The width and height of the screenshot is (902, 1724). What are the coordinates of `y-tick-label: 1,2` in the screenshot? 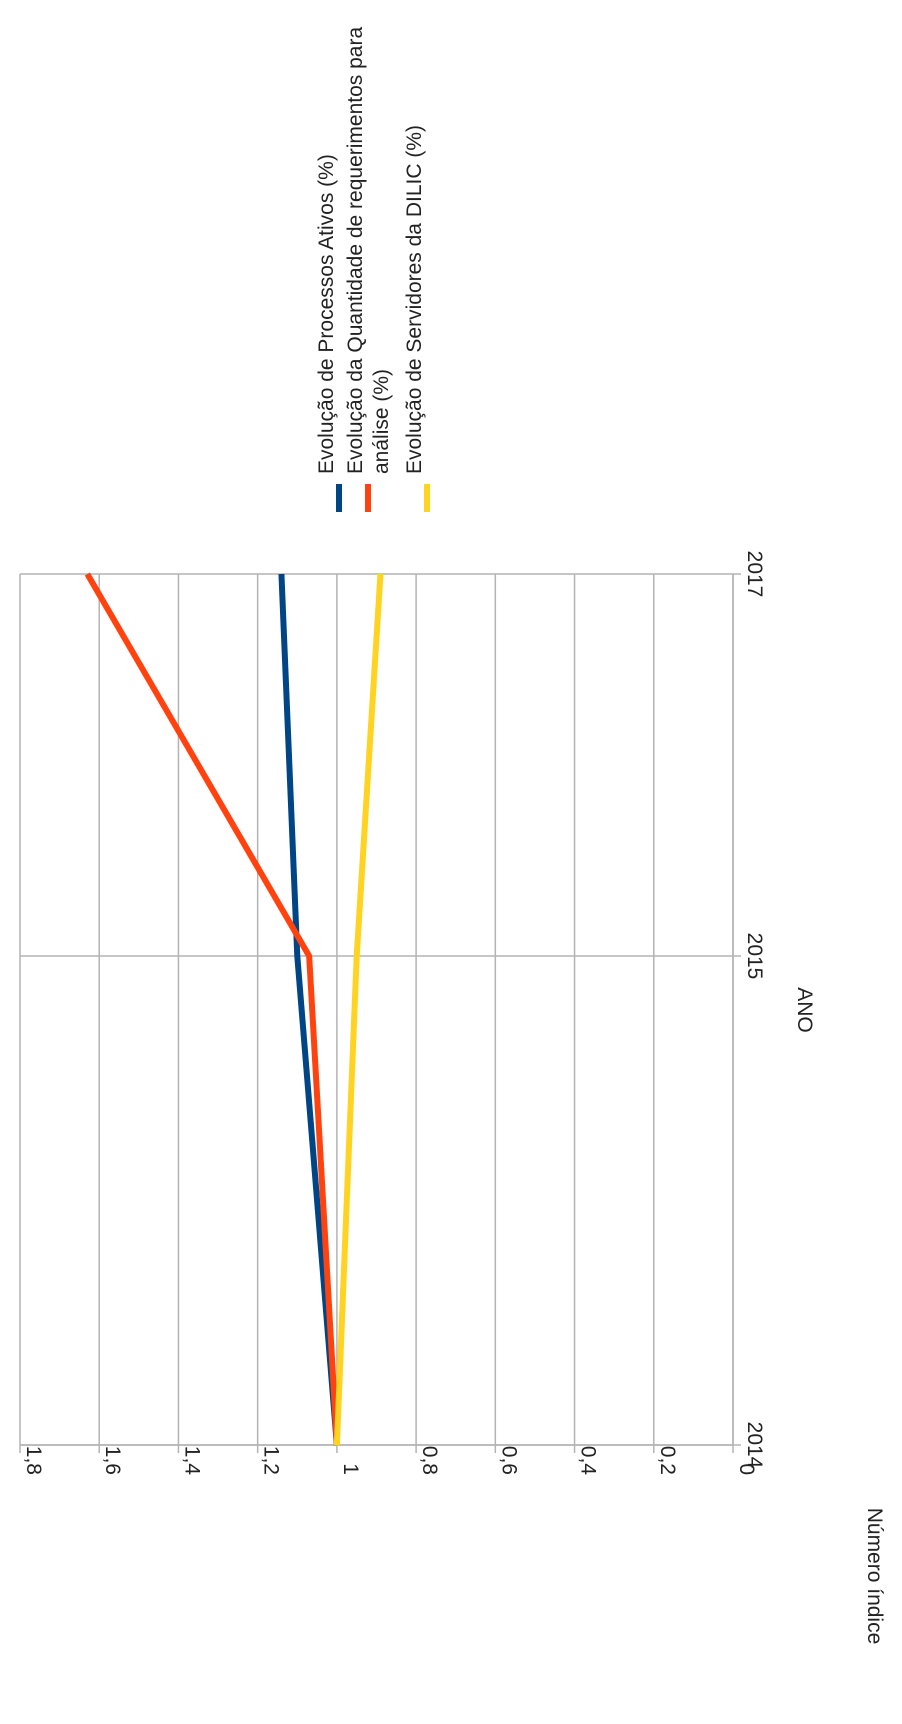 It's located at (271, 1460).